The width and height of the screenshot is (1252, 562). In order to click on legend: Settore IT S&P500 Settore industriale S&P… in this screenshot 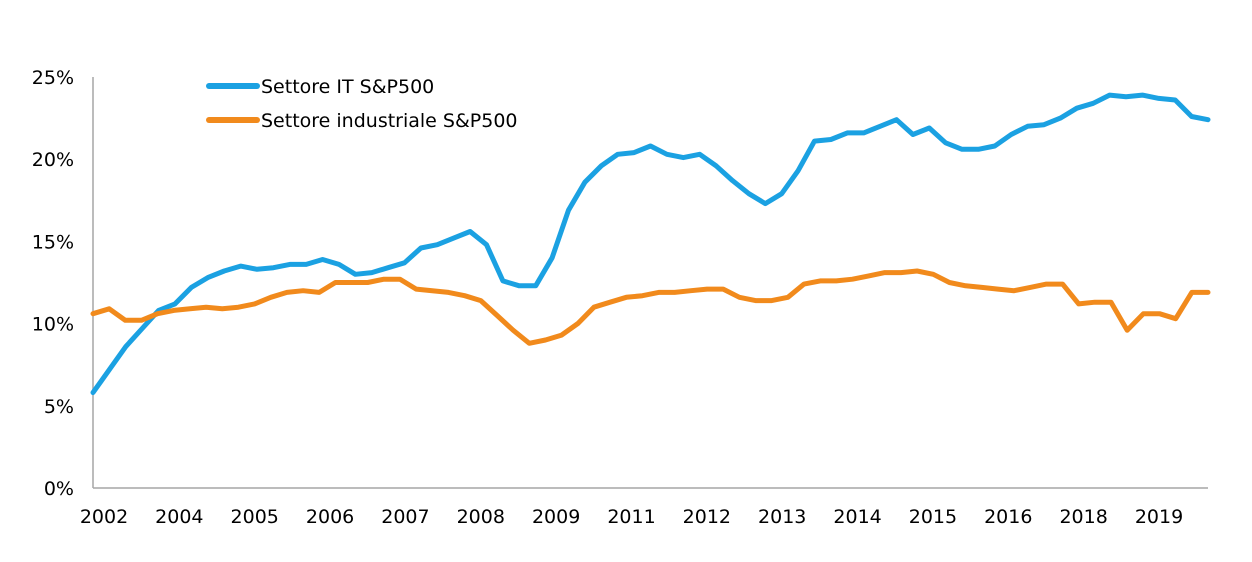, I will do `click(362, 104)`.